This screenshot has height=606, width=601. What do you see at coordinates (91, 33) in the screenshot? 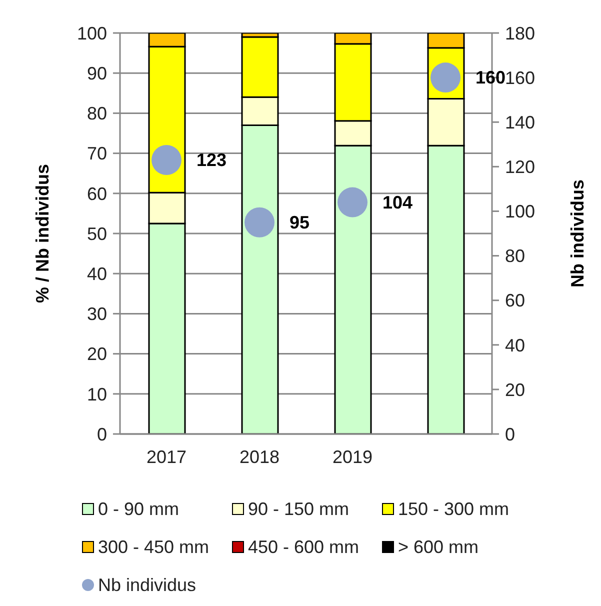
I see `y-tick-label: 100` at bounding box center [91, 33].